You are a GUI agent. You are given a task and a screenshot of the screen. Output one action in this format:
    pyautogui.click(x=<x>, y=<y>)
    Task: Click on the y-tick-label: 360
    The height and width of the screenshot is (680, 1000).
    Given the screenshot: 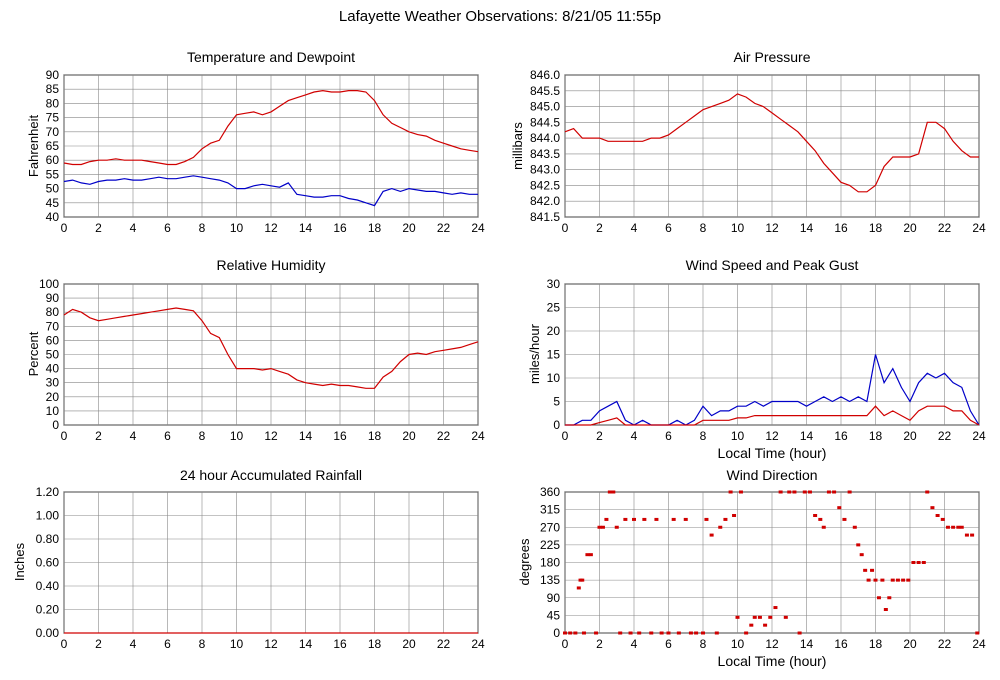 What is the action you would take?
    pyautogui.click(x=550, y=492)
    